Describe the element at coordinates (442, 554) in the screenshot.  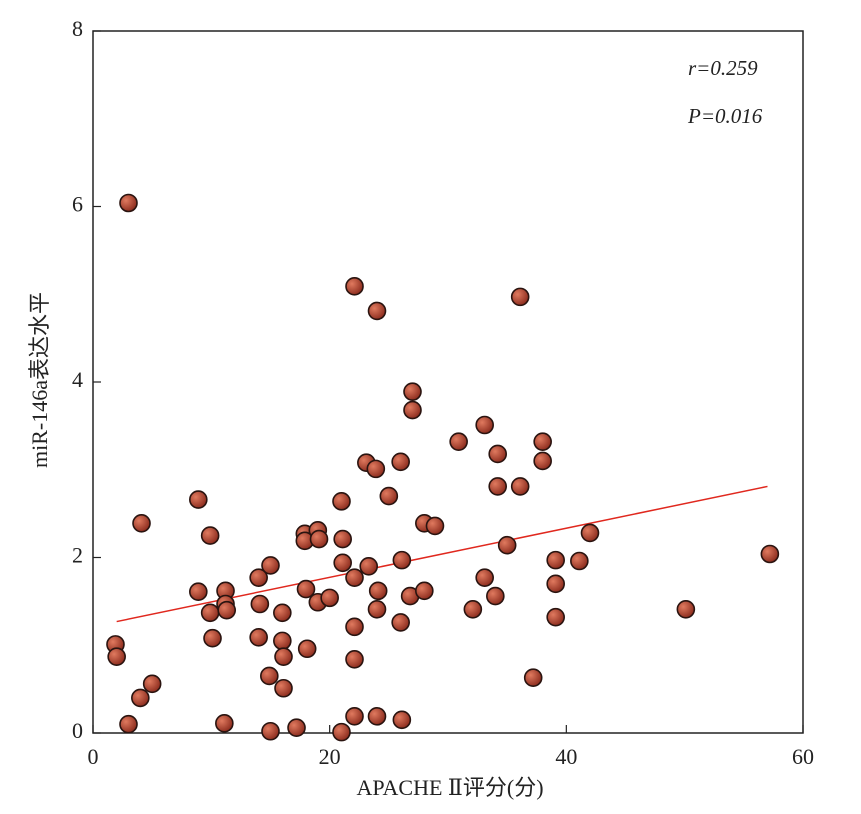
I see `fit-line` at that location.